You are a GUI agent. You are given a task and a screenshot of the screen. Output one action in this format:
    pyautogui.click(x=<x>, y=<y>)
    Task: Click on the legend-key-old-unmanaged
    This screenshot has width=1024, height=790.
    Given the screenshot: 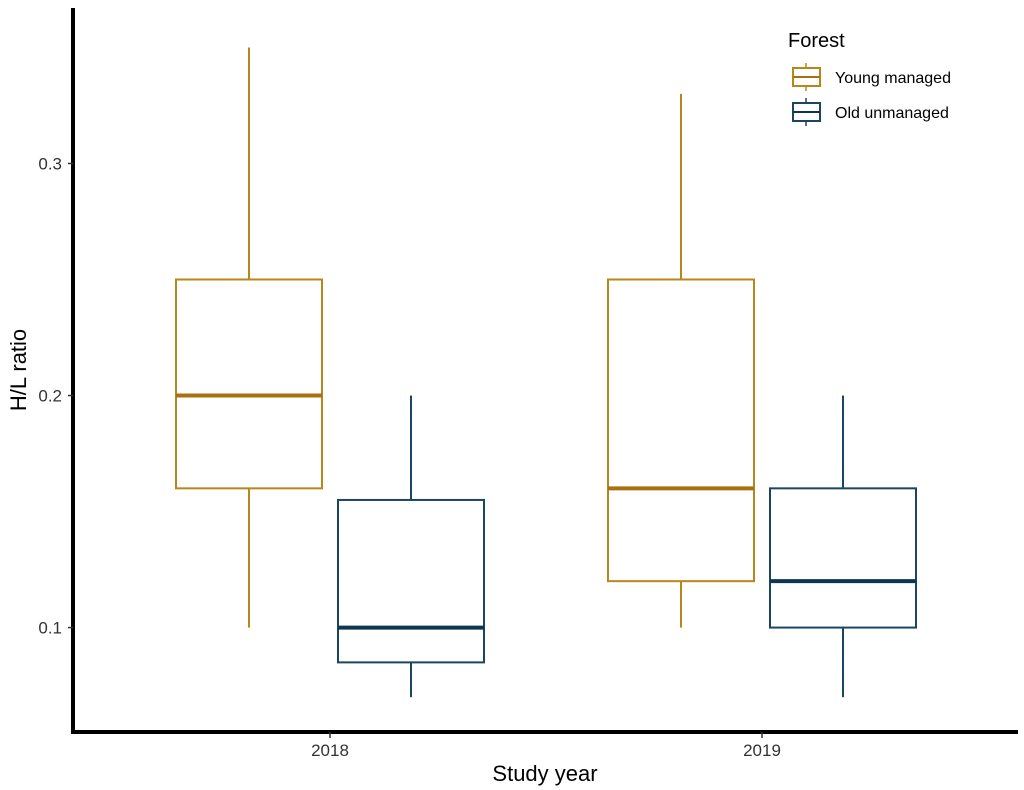 What is the action you would take?
    pyautogui.click(x=806, y=112)
    